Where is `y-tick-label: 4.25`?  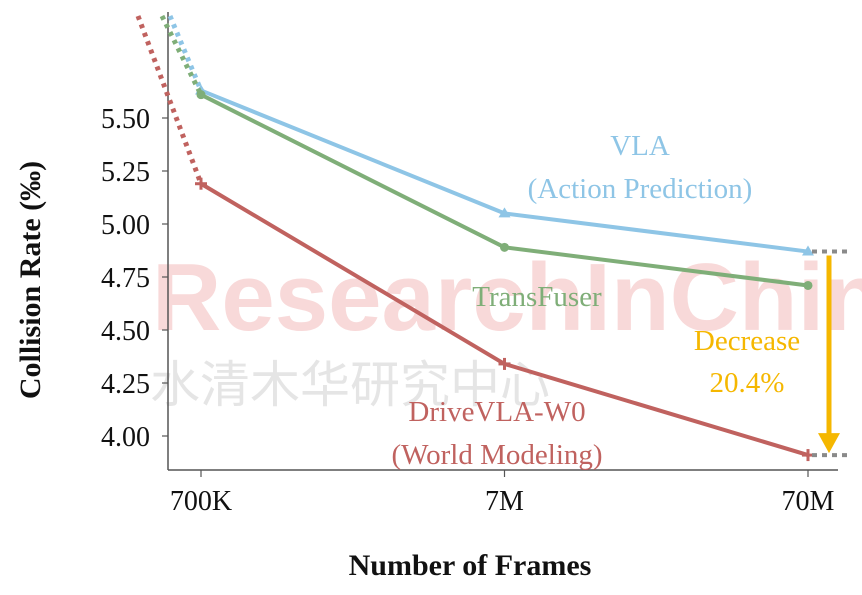
y-tick-label: 4.25 is located at coordinates (125, 384).